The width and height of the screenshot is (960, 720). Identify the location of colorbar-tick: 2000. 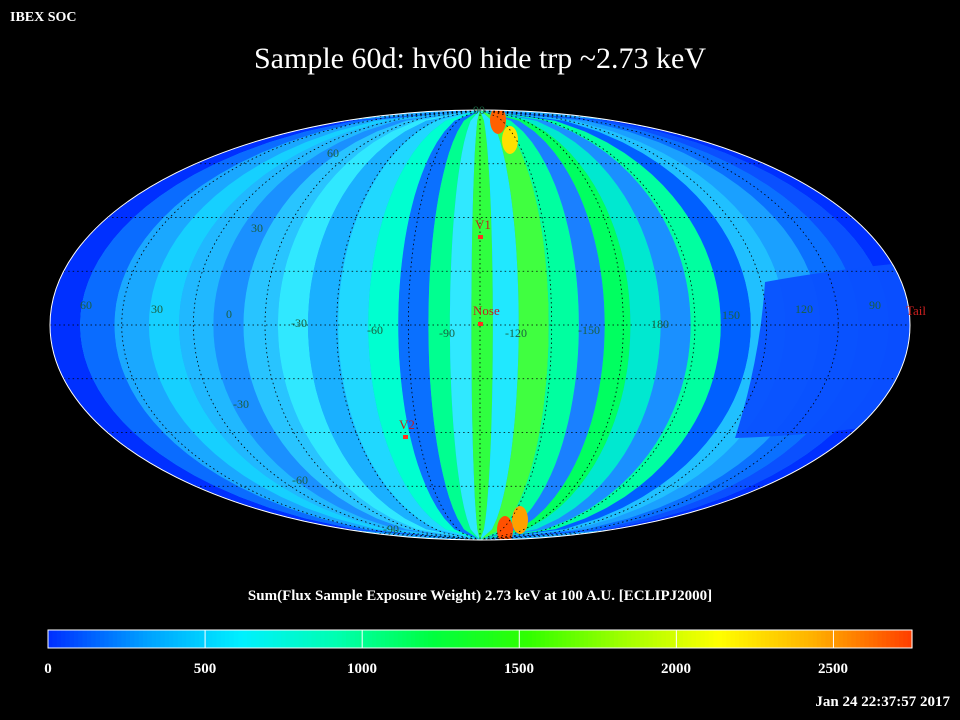
(676, 669).